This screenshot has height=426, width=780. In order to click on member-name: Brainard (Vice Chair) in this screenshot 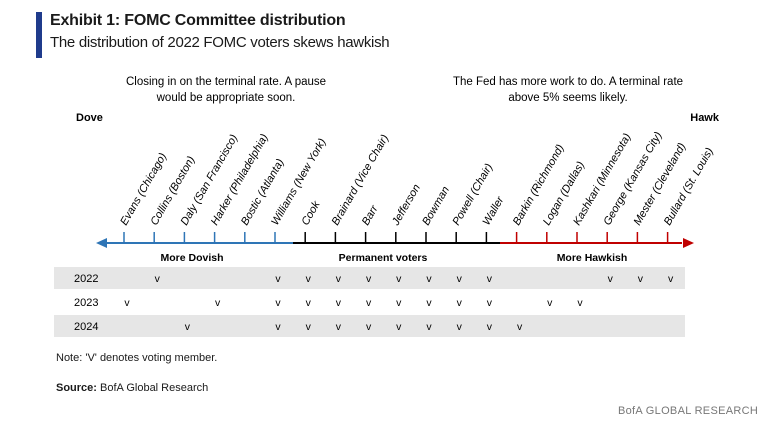, I will do `click(361, 179)`.